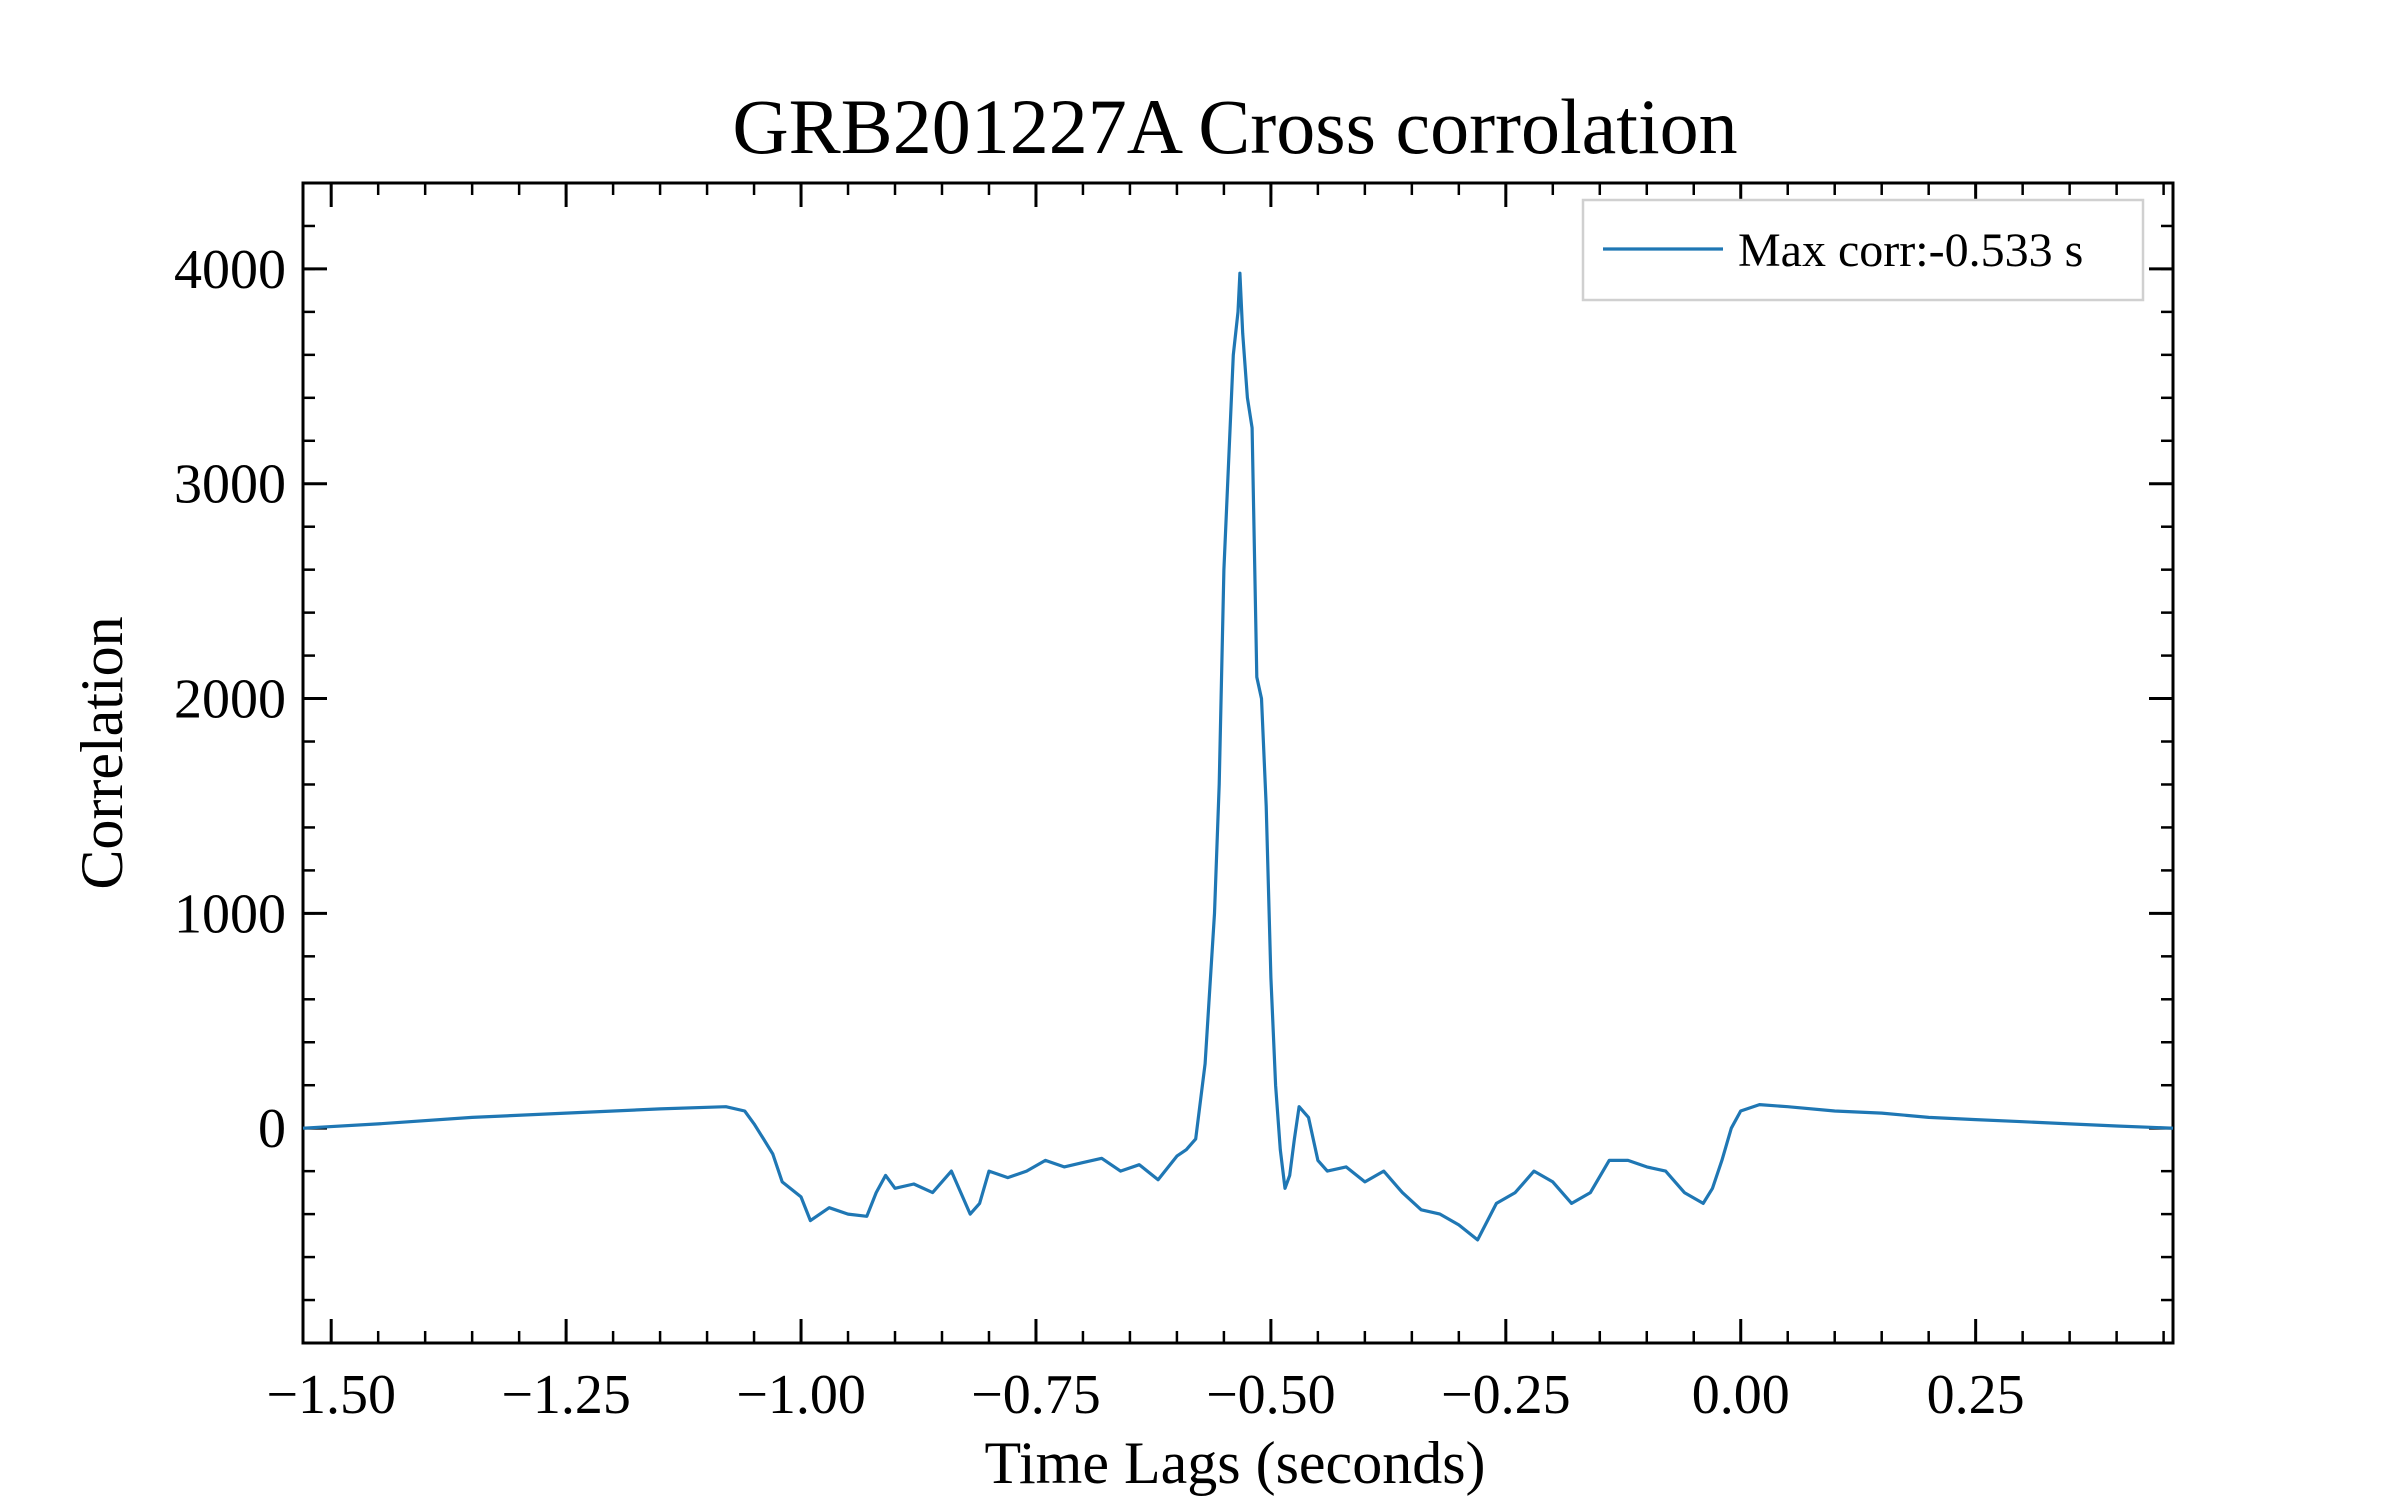 The image size is (2400, 1500). I want to click on x-tick-label: 0.25, so click(1976, 1395).